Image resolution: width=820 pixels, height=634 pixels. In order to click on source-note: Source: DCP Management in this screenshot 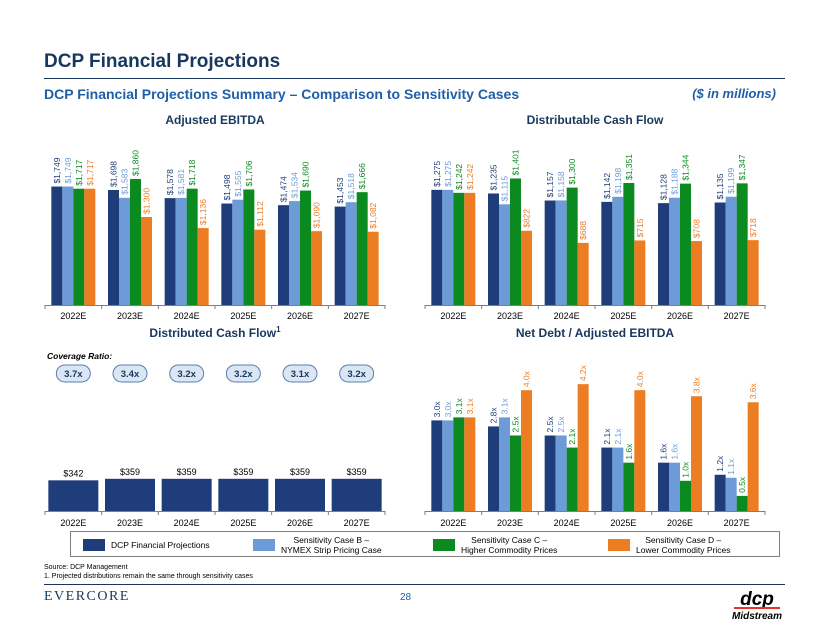, I will do `click(86, 567)`.